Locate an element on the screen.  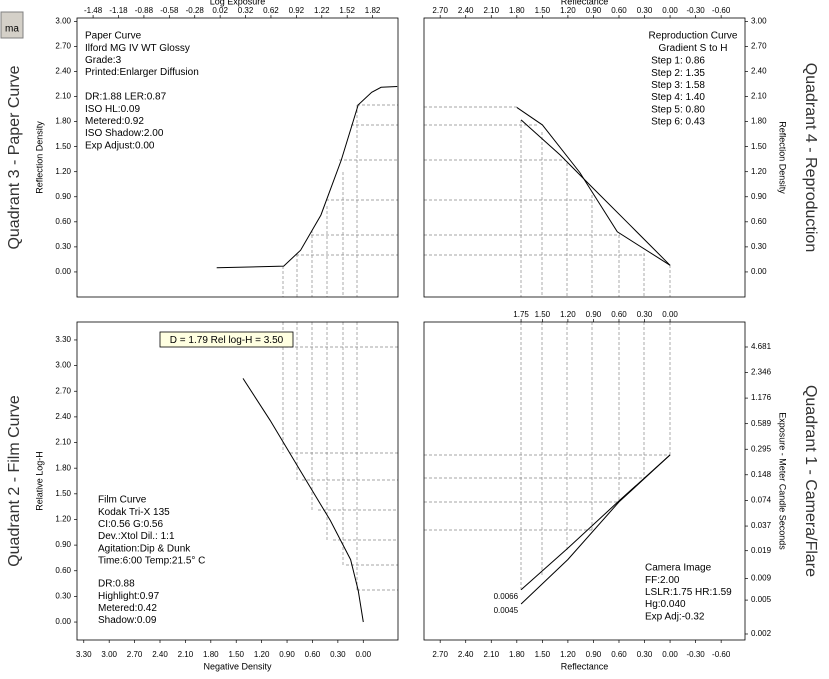
y-tick-label: 3.30 is located at coordinates (63, 339).